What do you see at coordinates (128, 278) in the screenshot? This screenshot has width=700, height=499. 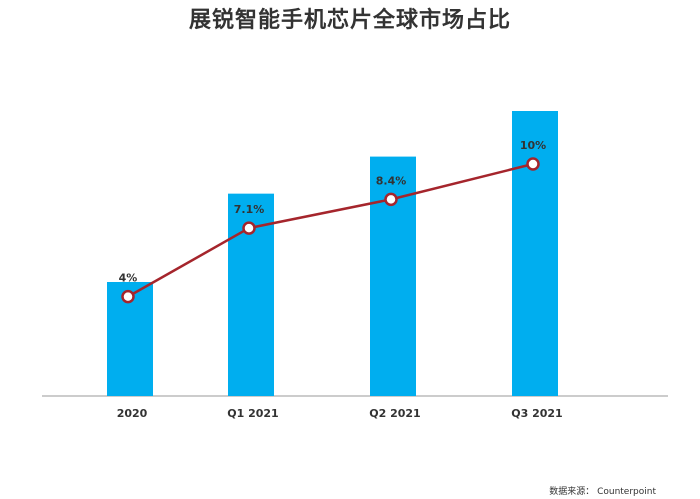 I see `data-label-0: 4%` at bounding box center [128, 278].